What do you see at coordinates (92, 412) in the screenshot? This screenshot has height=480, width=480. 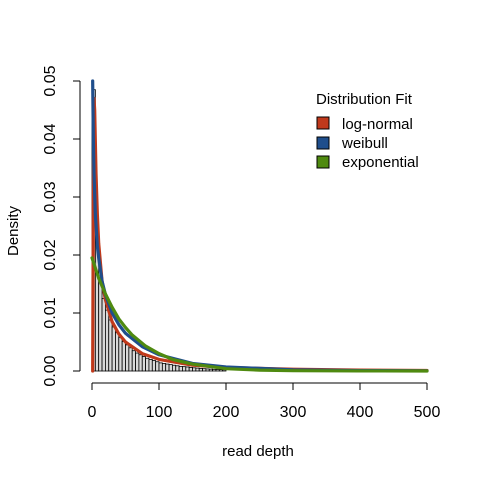 I see `x-tick-label: 0` at bounding box center [92, 412].